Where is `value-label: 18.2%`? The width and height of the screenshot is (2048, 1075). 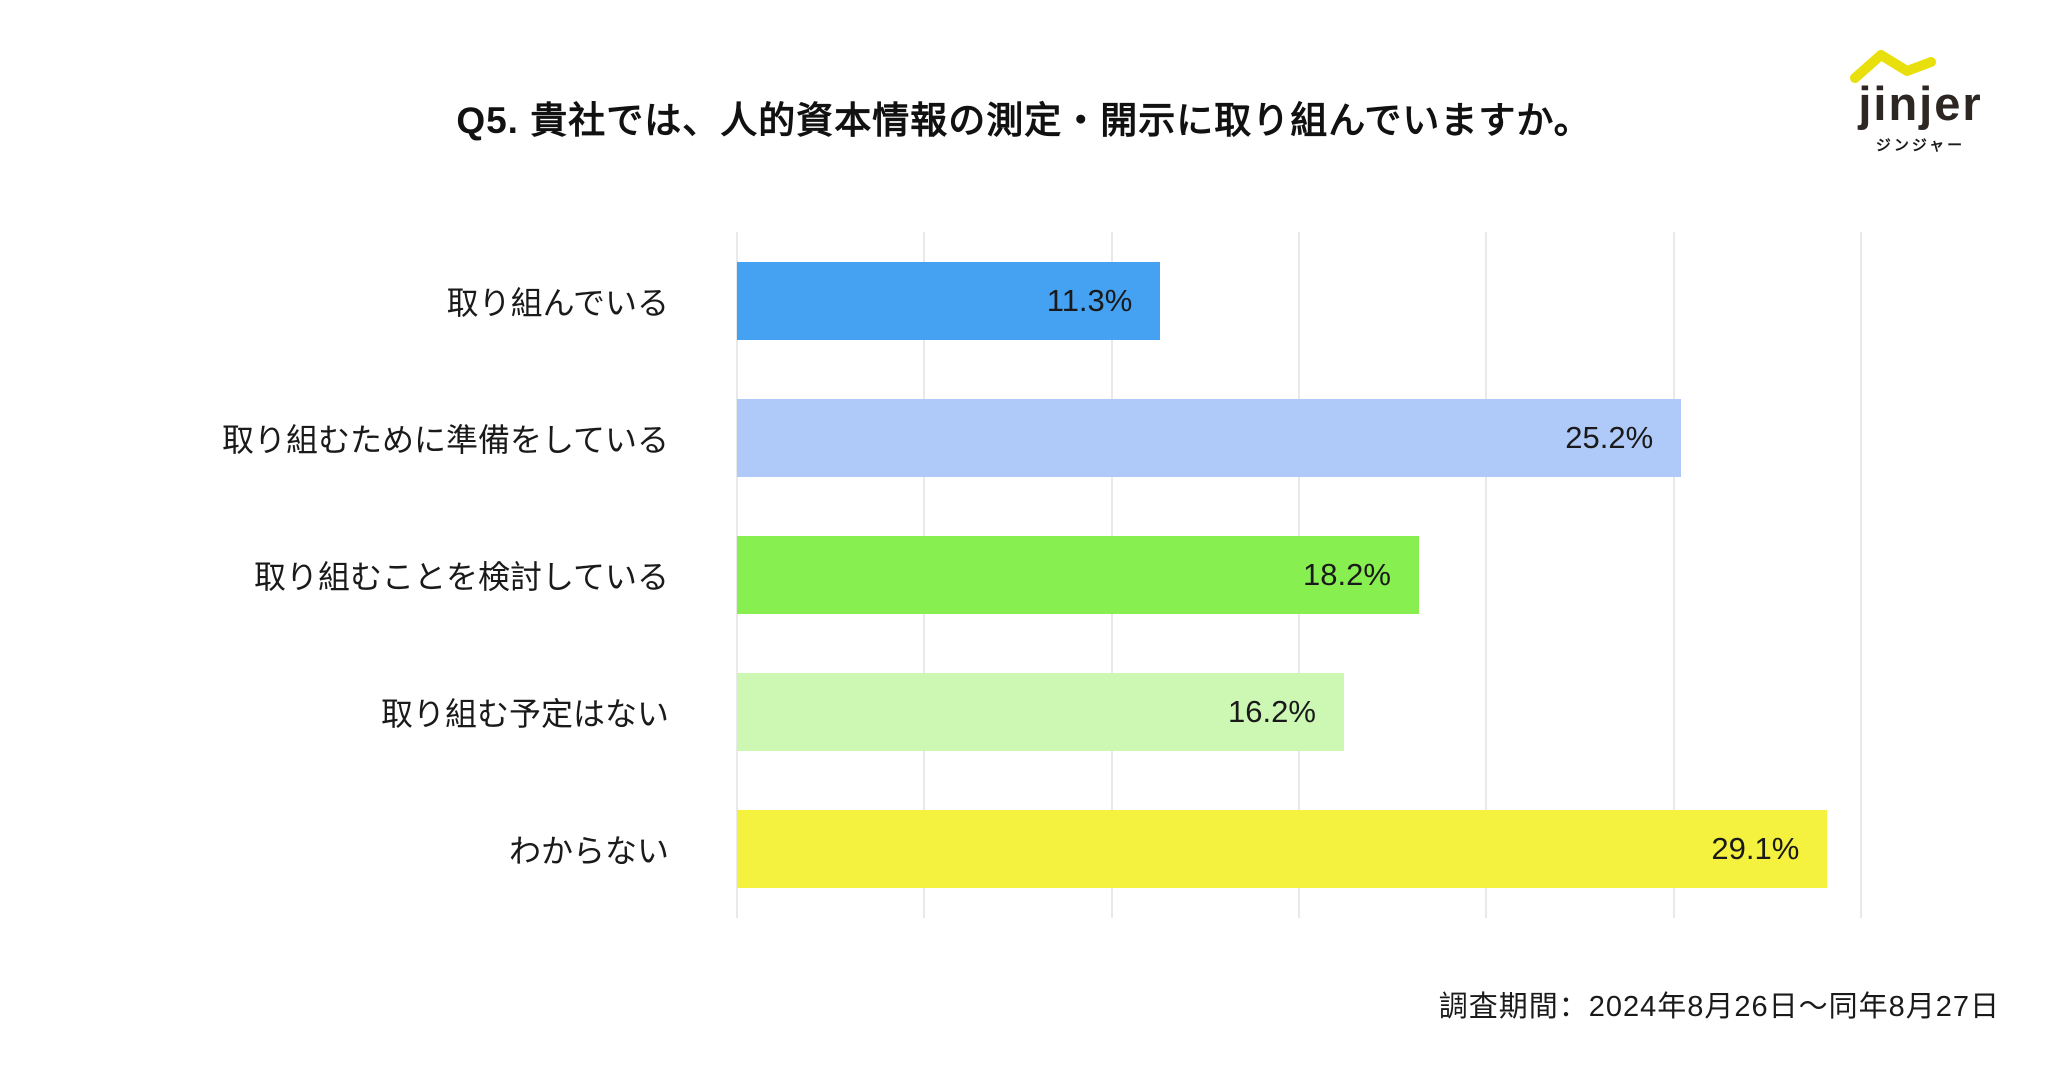
value-label: 18.2% is located at coordinates (1346, 574).